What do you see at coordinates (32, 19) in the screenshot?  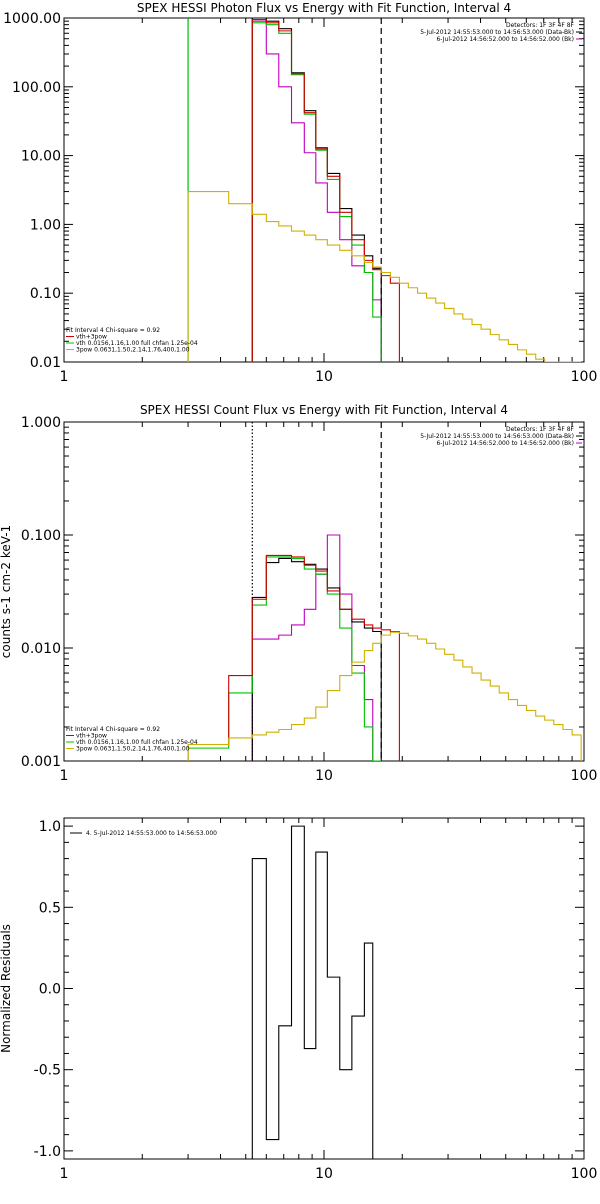 I see `y-tick-label: 1000.00` at bounding box center [32, 19].